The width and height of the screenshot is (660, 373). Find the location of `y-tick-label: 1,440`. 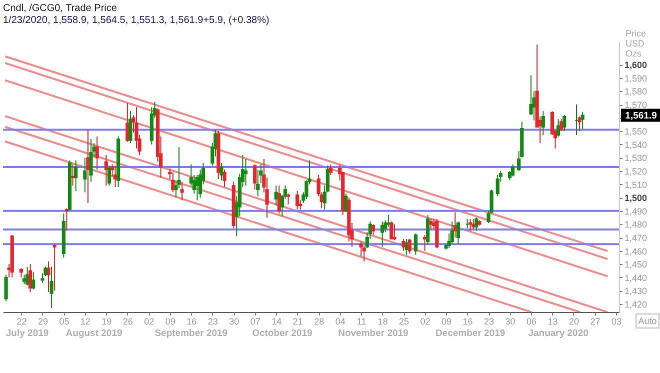

y-tick-label: 1,440 is located at coordinates (636, 277).